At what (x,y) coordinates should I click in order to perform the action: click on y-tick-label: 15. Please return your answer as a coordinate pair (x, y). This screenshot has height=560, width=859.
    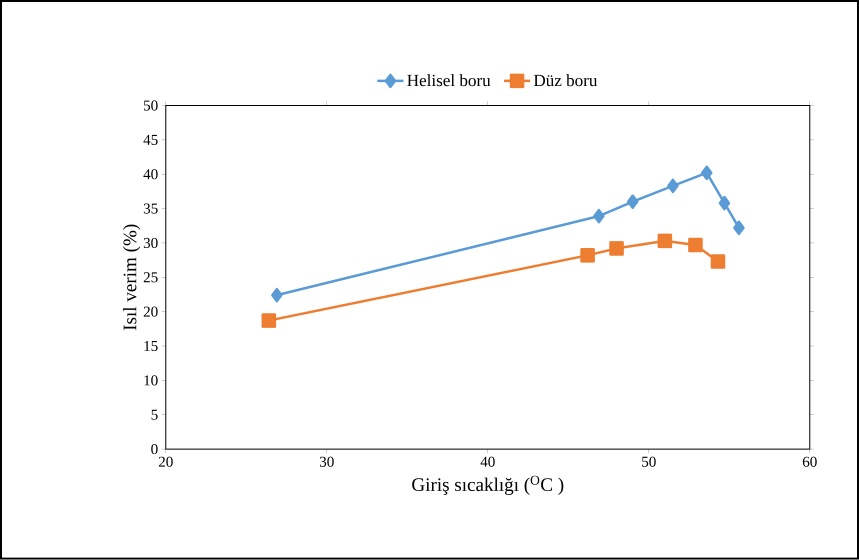
    Looking at the image, I should click on (151, 346).